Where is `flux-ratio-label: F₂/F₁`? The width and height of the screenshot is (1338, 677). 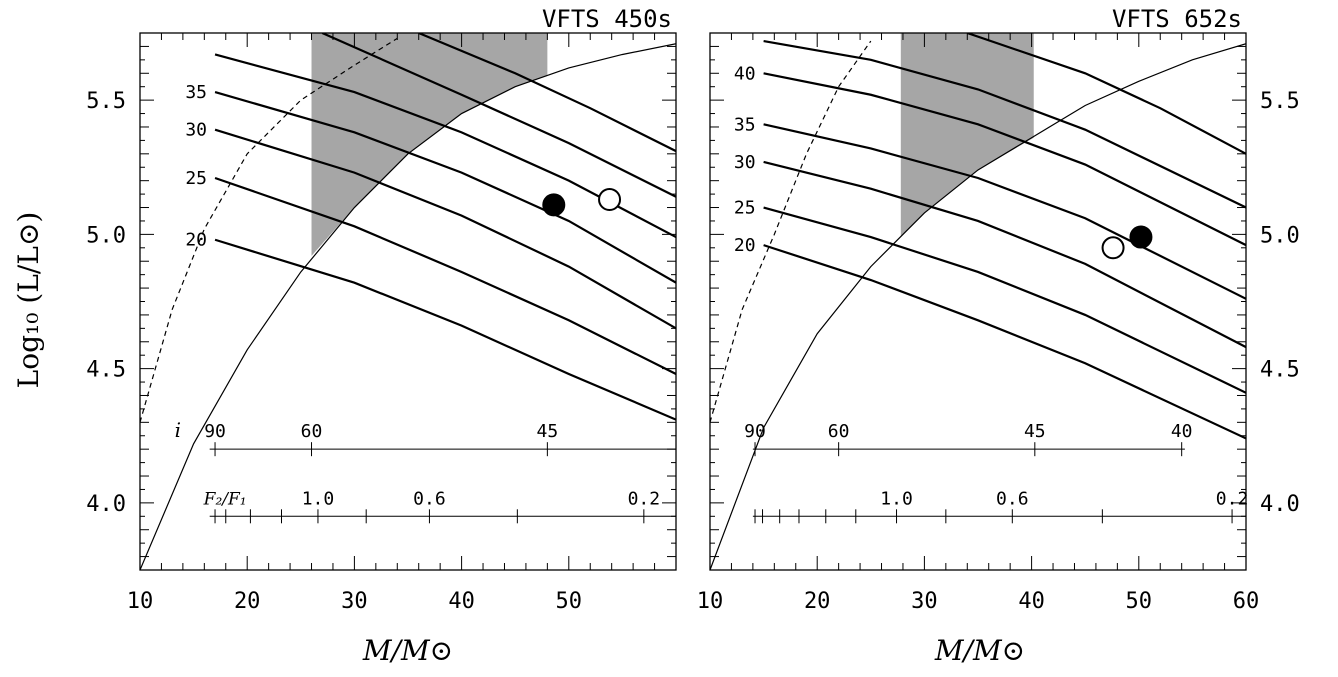 flux-ratio-label: F₂/F₁ is located at coordinates (225, 499).